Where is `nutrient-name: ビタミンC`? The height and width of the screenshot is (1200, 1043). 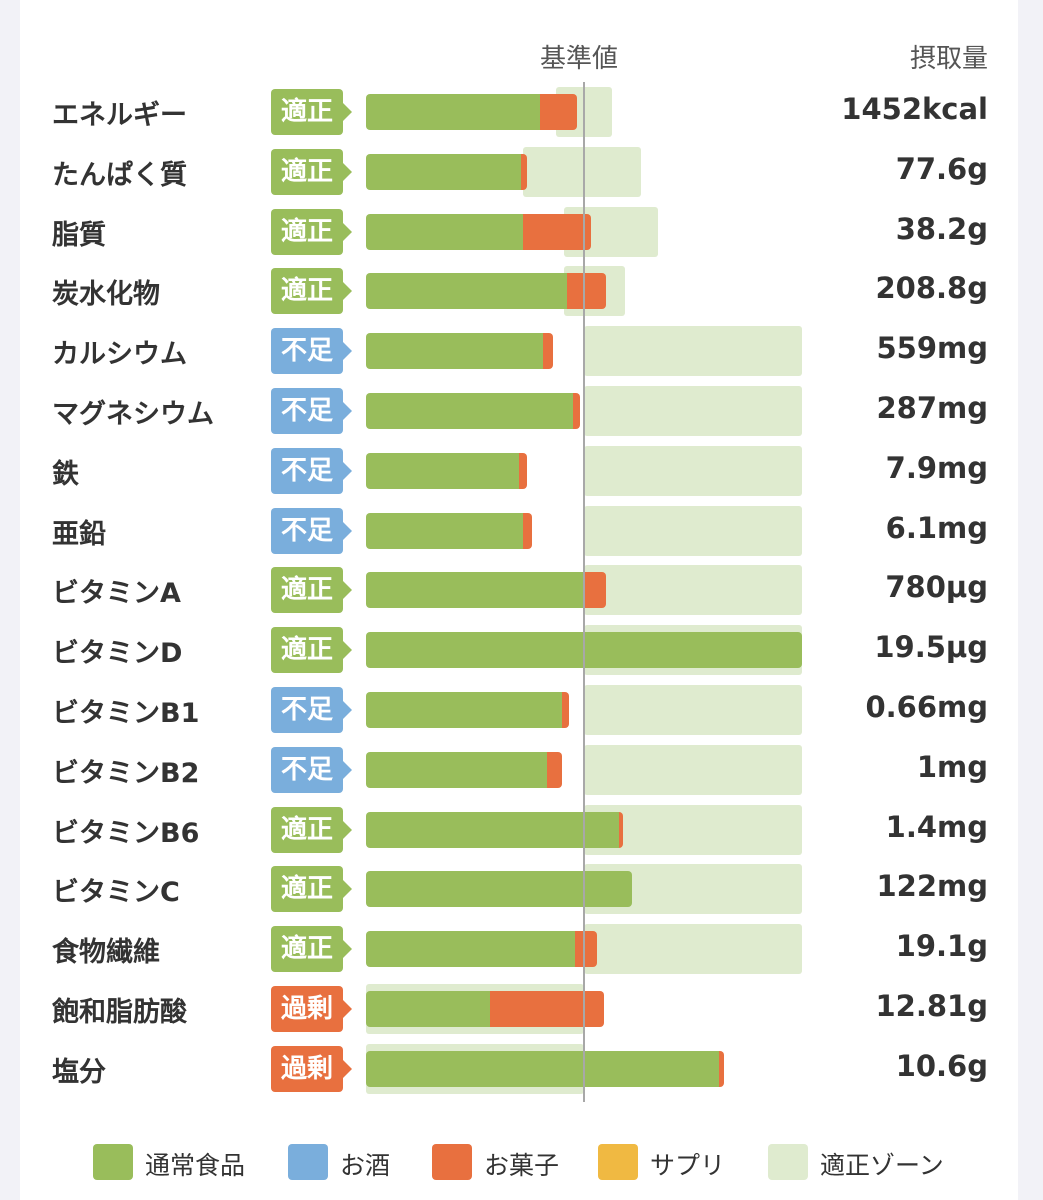
nutrient-name: ビタミンC is located at coordinates (116, 893).